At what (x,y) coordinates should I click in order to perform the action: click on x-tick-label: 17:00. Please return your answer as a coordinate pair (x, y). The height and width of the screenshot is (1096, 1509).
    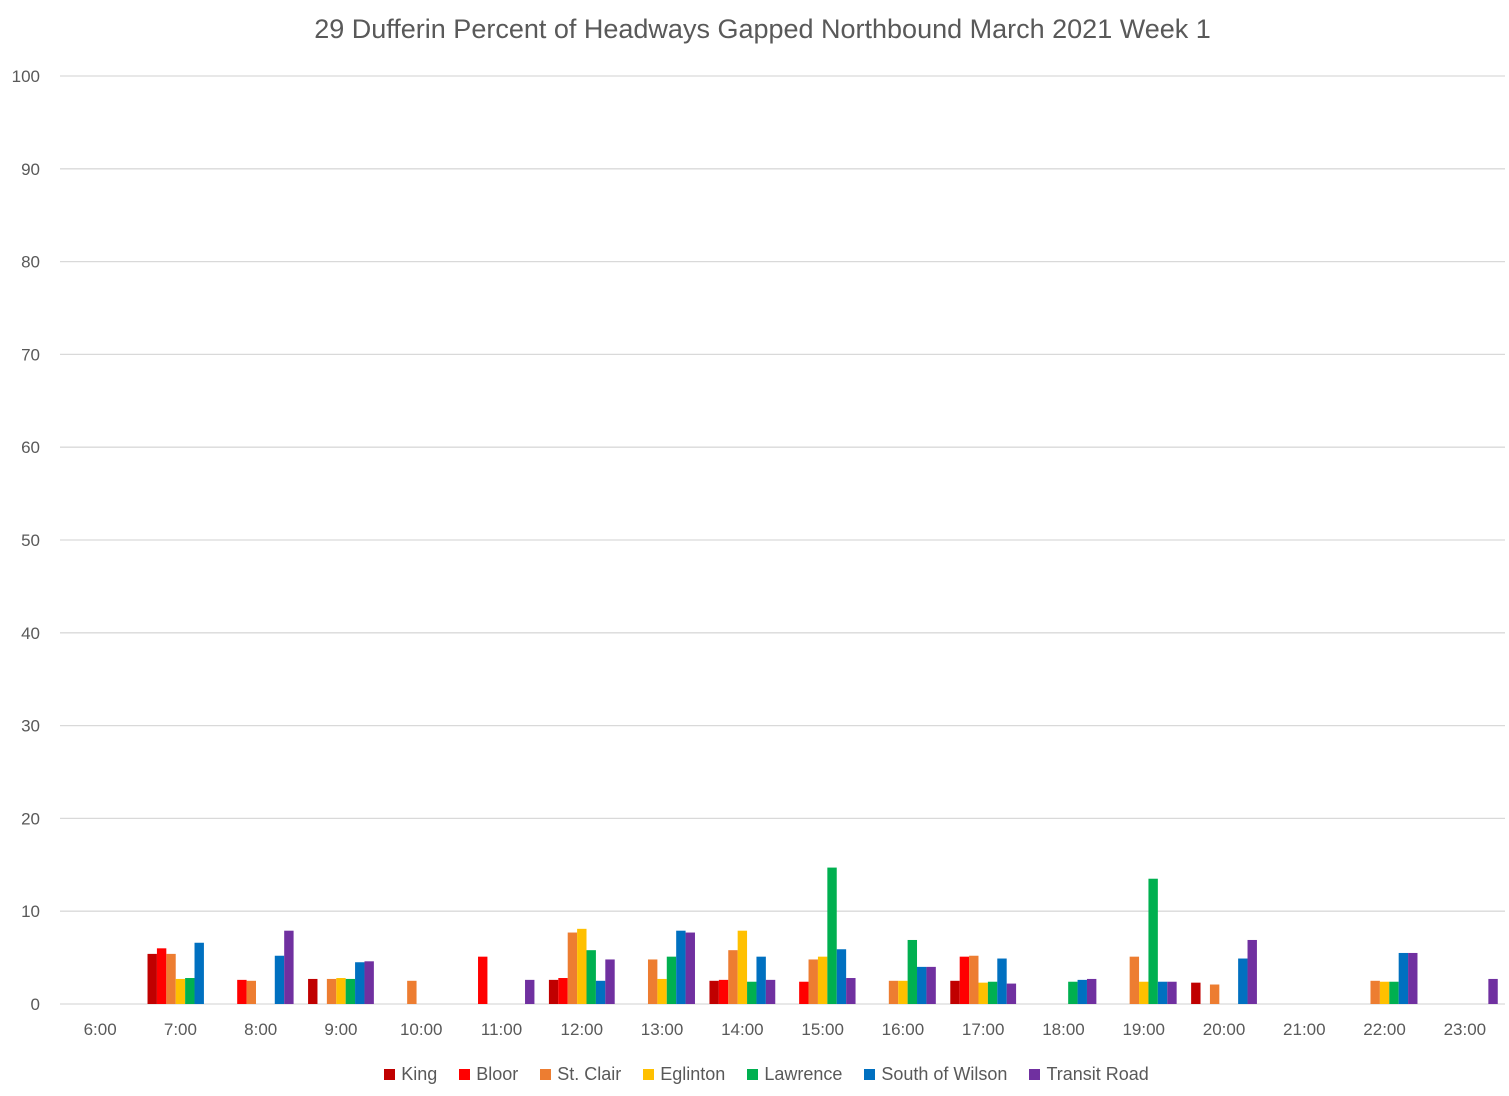
    Looking at the image, I should click on (983, 1029).